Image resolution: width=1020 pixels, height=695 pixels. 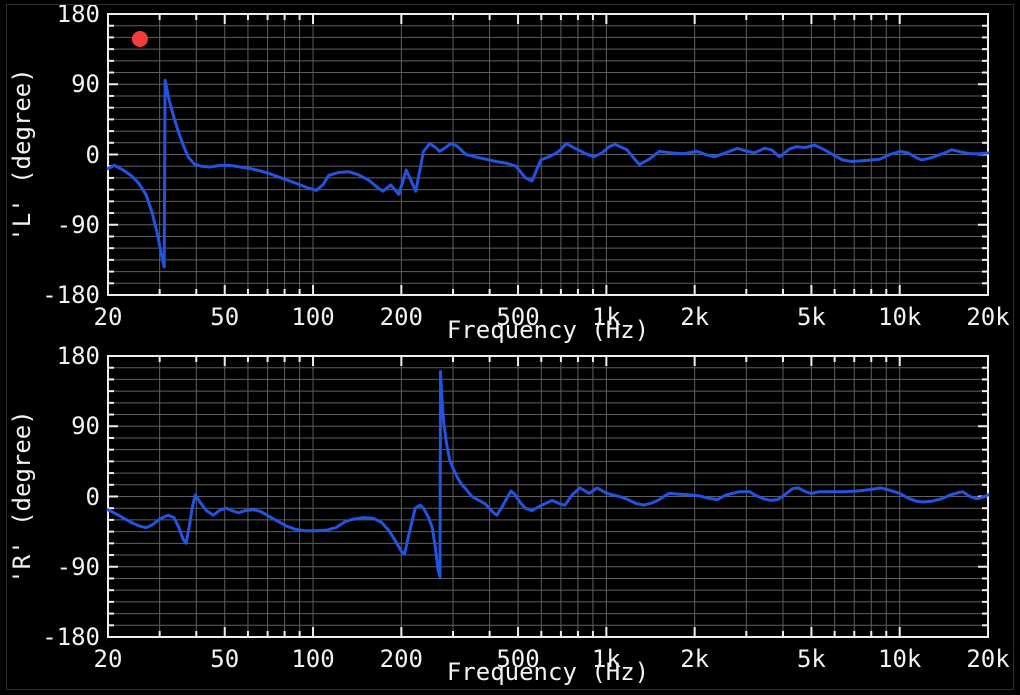 I want to click on x-axis-label-bottom: Frequency (Hz), so click(x=548, y=672).